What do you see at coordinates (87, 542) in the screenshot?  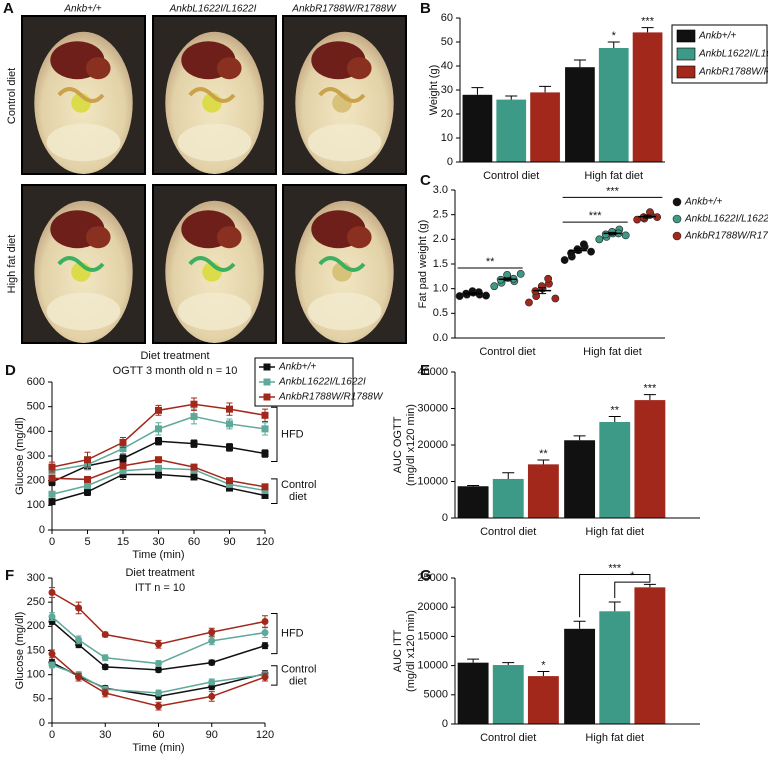 I see `x-tick-label: 5` at bounding box center [87, 542].